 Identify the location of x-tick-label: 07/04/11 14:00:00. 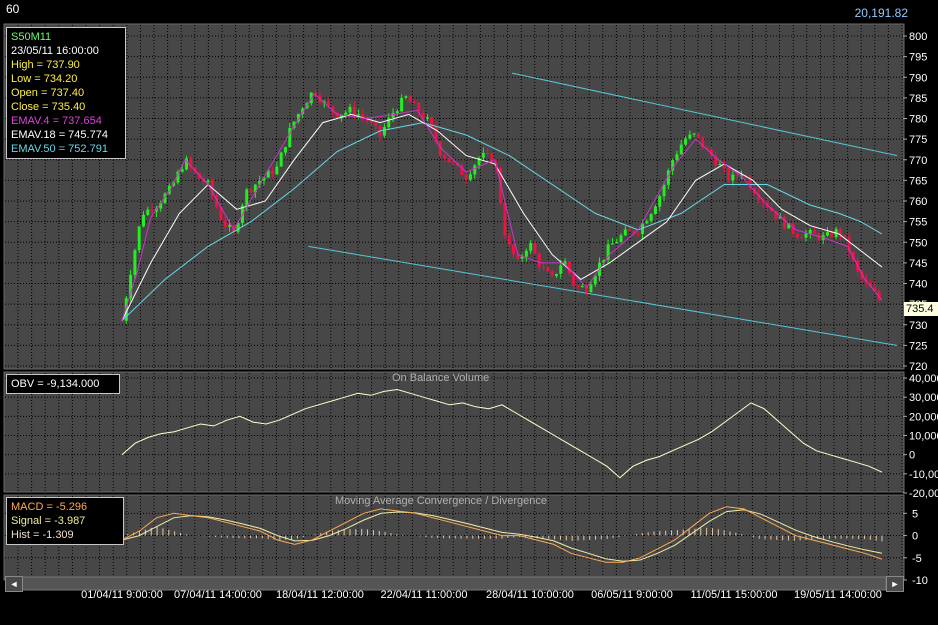
(218, 595).